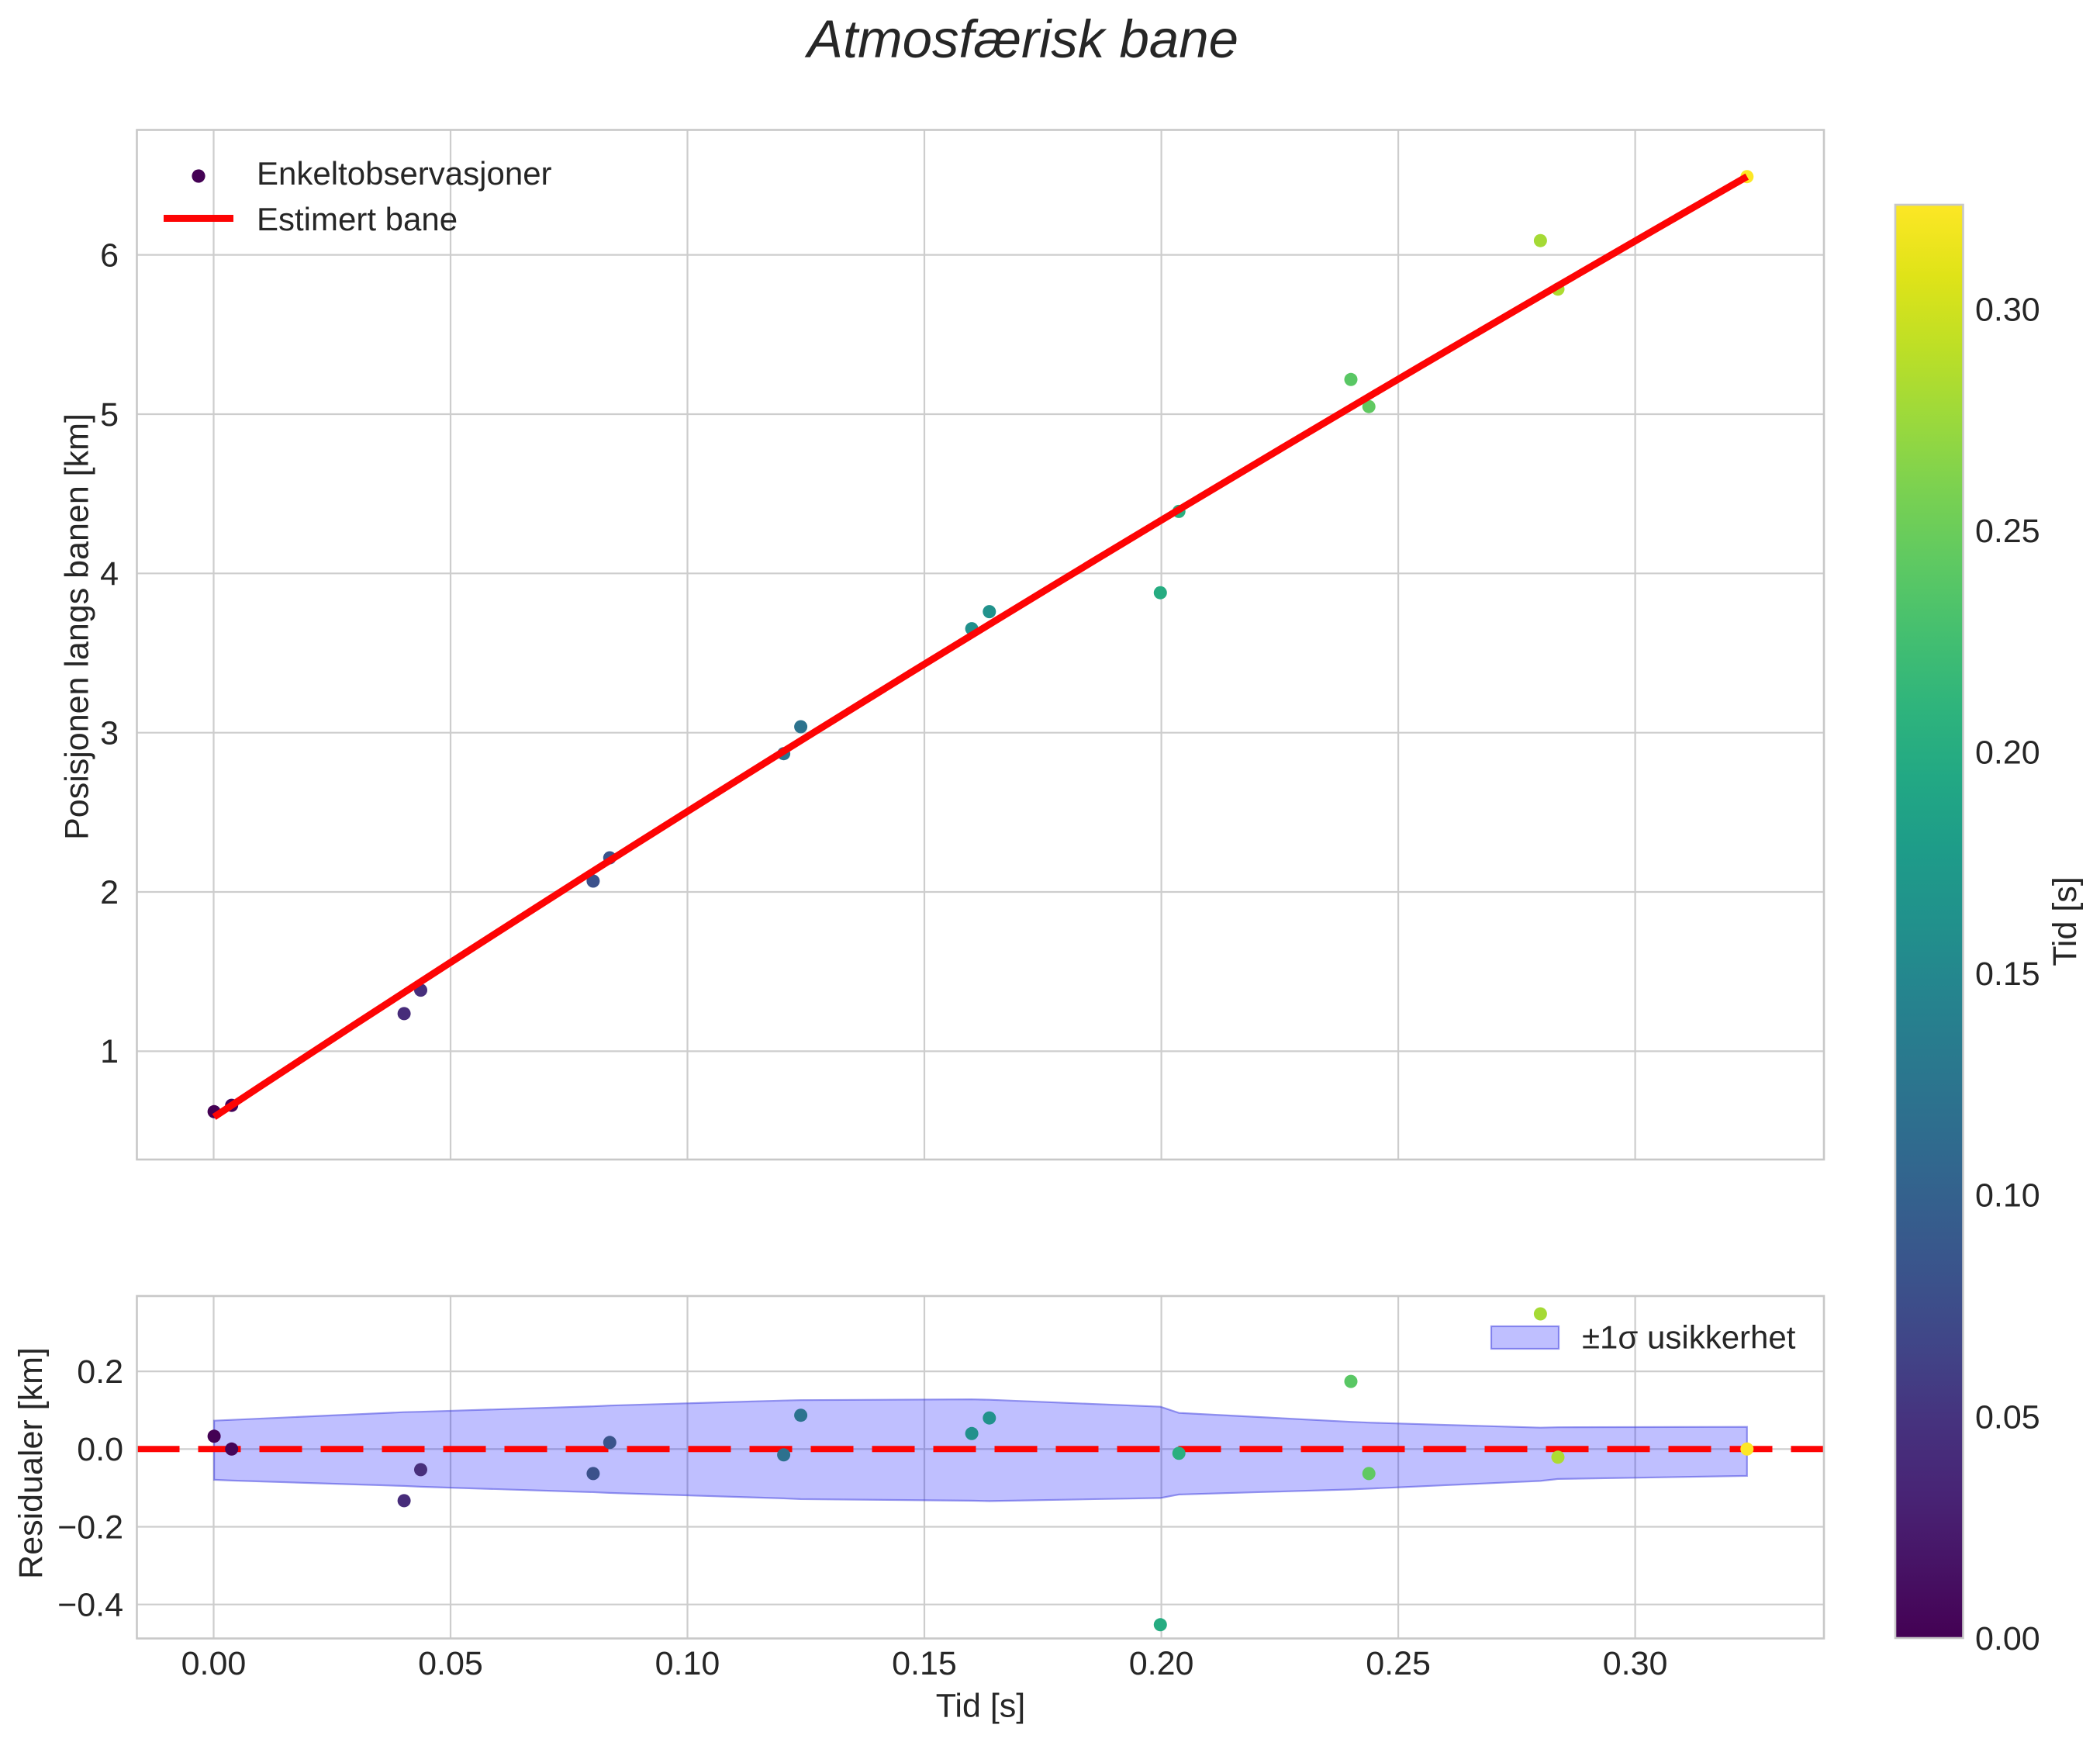 The width and height of the screenshot is (2100, 1742). What do you see at coordinates (109, 733) in the screenshot?
I see `svg-text: 3` at bounding box center [109, 733].